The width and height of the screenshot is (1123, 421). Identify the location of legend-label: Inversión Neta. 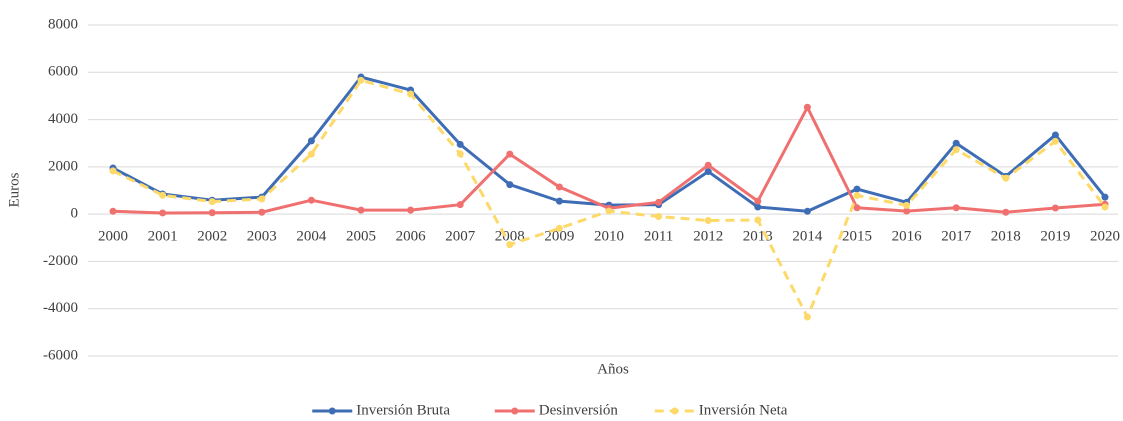
(743, 410).